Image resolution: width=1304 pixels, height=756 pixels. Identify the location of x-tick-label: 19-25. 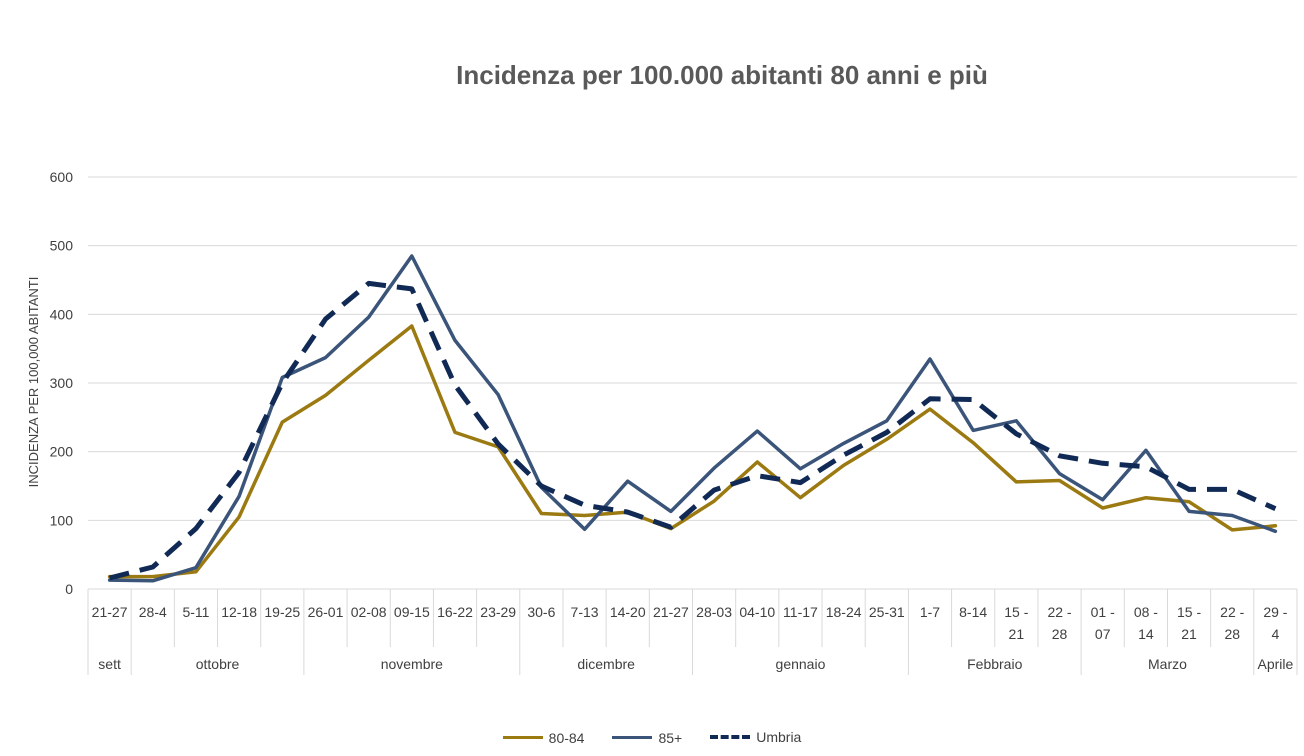
(282, 612).